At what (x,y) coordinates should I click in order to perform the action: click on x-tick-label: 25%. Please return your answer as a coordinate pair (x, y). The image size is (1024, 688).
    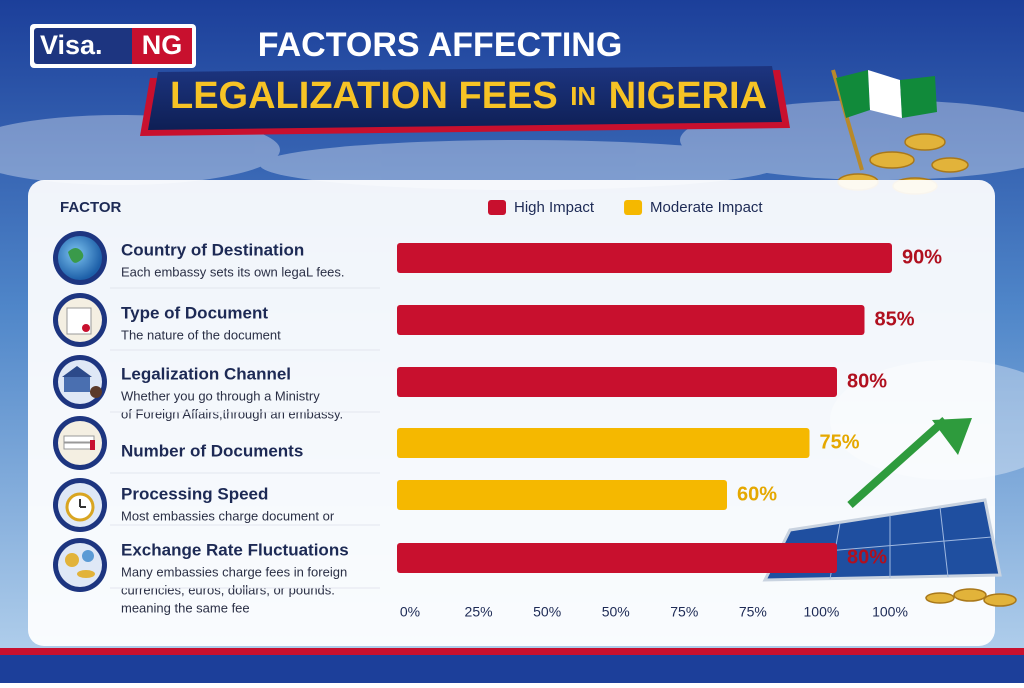
    Looking at the image, I should click on (479, 612).